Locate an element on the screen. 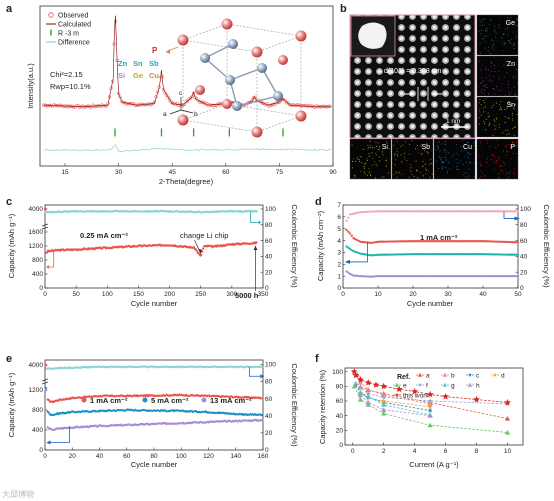  x-axis-label-d: Cycle number is located at coordinates (430, 303).